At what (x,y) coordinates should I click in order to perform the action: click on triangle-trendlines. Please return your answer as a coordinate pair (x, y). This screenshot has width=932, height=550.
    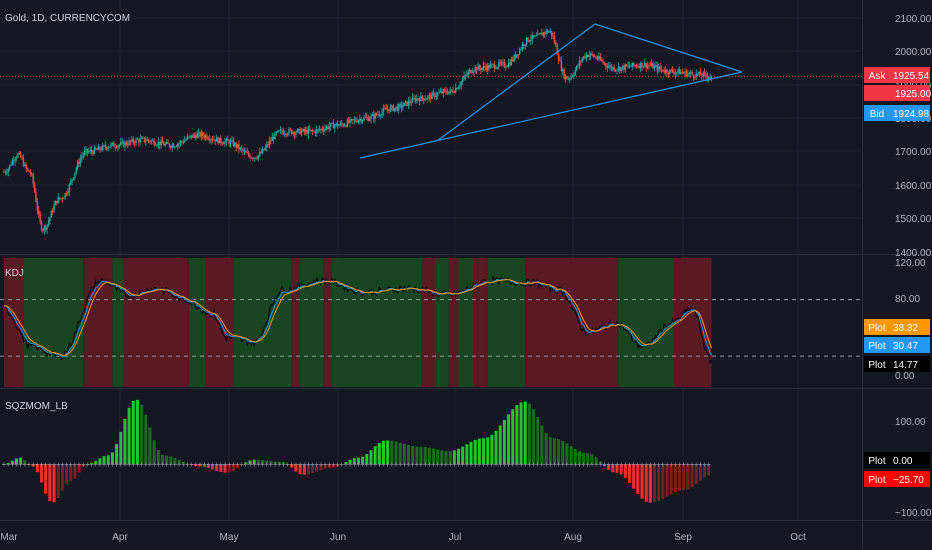
    Looking at the image, I should click on (551, 91).